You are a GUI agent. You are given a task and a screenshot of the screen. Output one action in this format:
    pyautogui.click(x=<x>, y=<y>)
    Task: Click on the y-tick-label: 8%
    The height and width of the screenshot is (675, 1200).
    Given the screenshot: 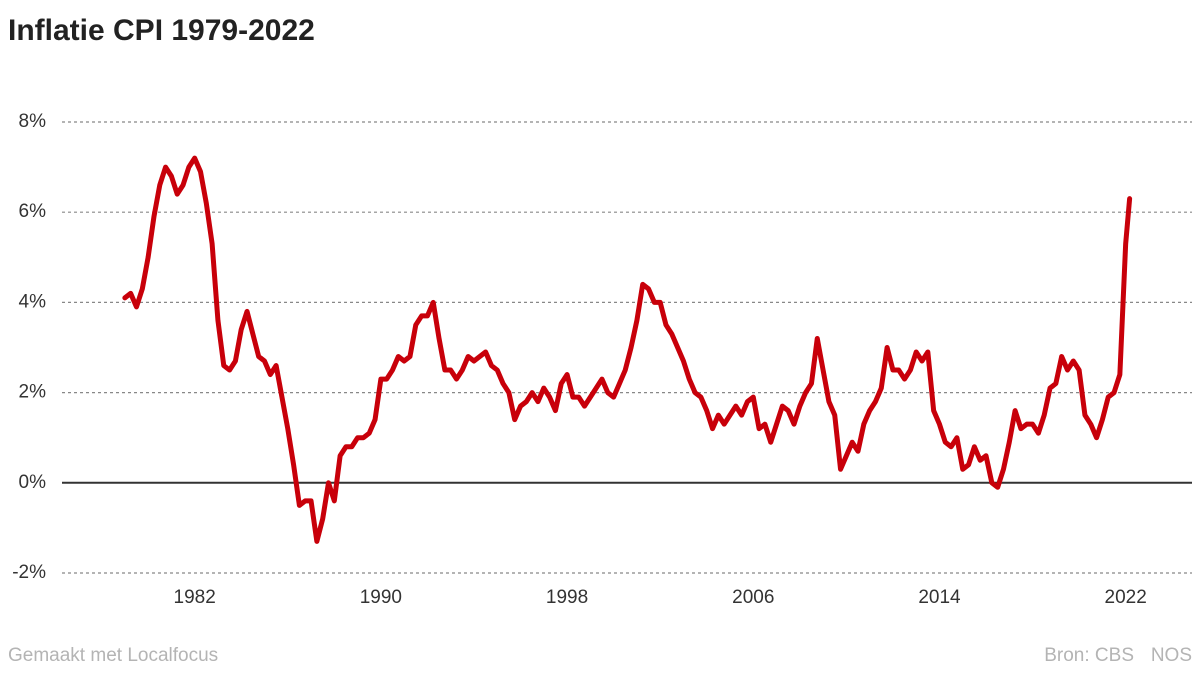 What is the action you would take?
    pyautogui.click(x=33, y=121)
    